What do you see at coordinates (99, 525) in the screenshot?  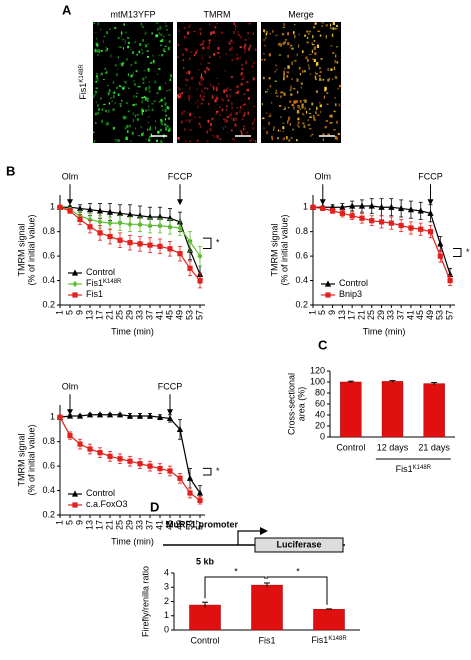 I see `x-tick-label: 17` at bounding box center [99, 525].